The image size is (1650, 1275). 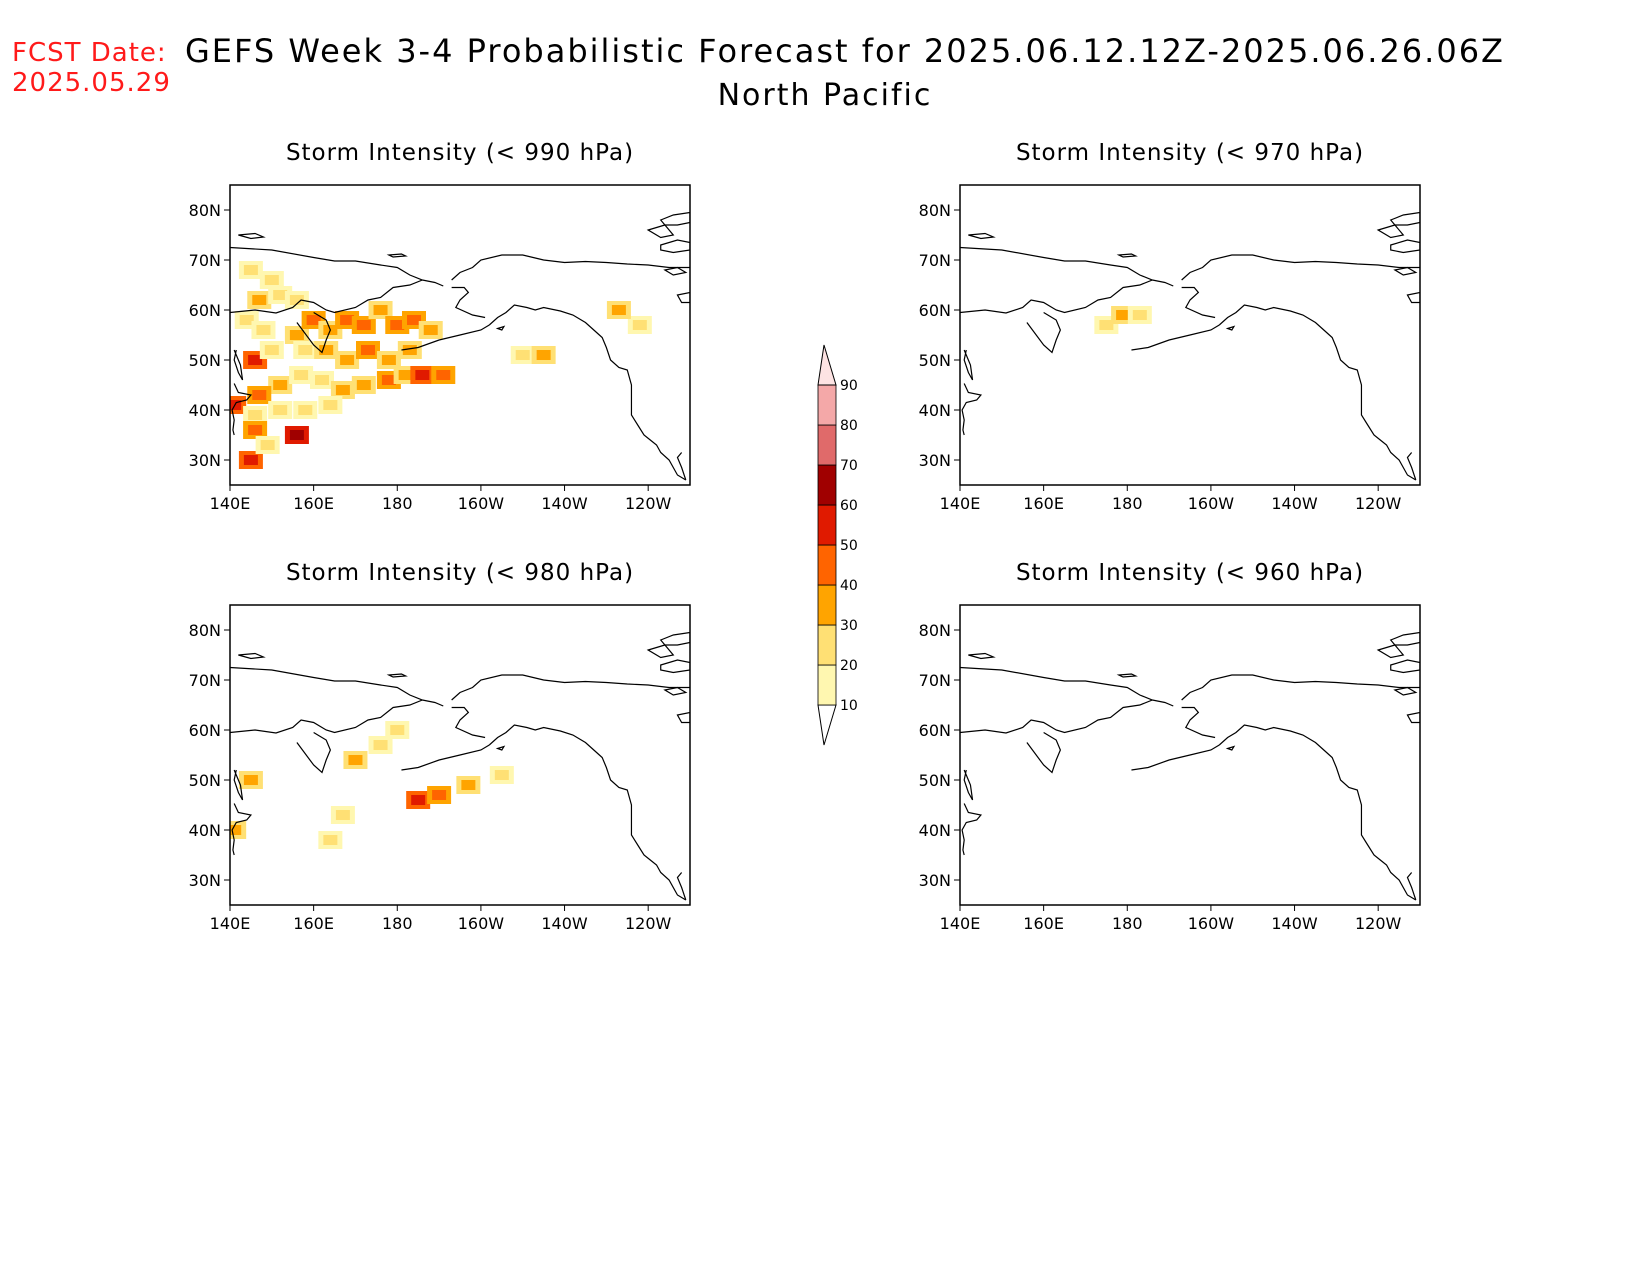 What do you see at coordinates (372, 785) in the screenshot?
I see `probability-shading` at bounding box center [372, 785].